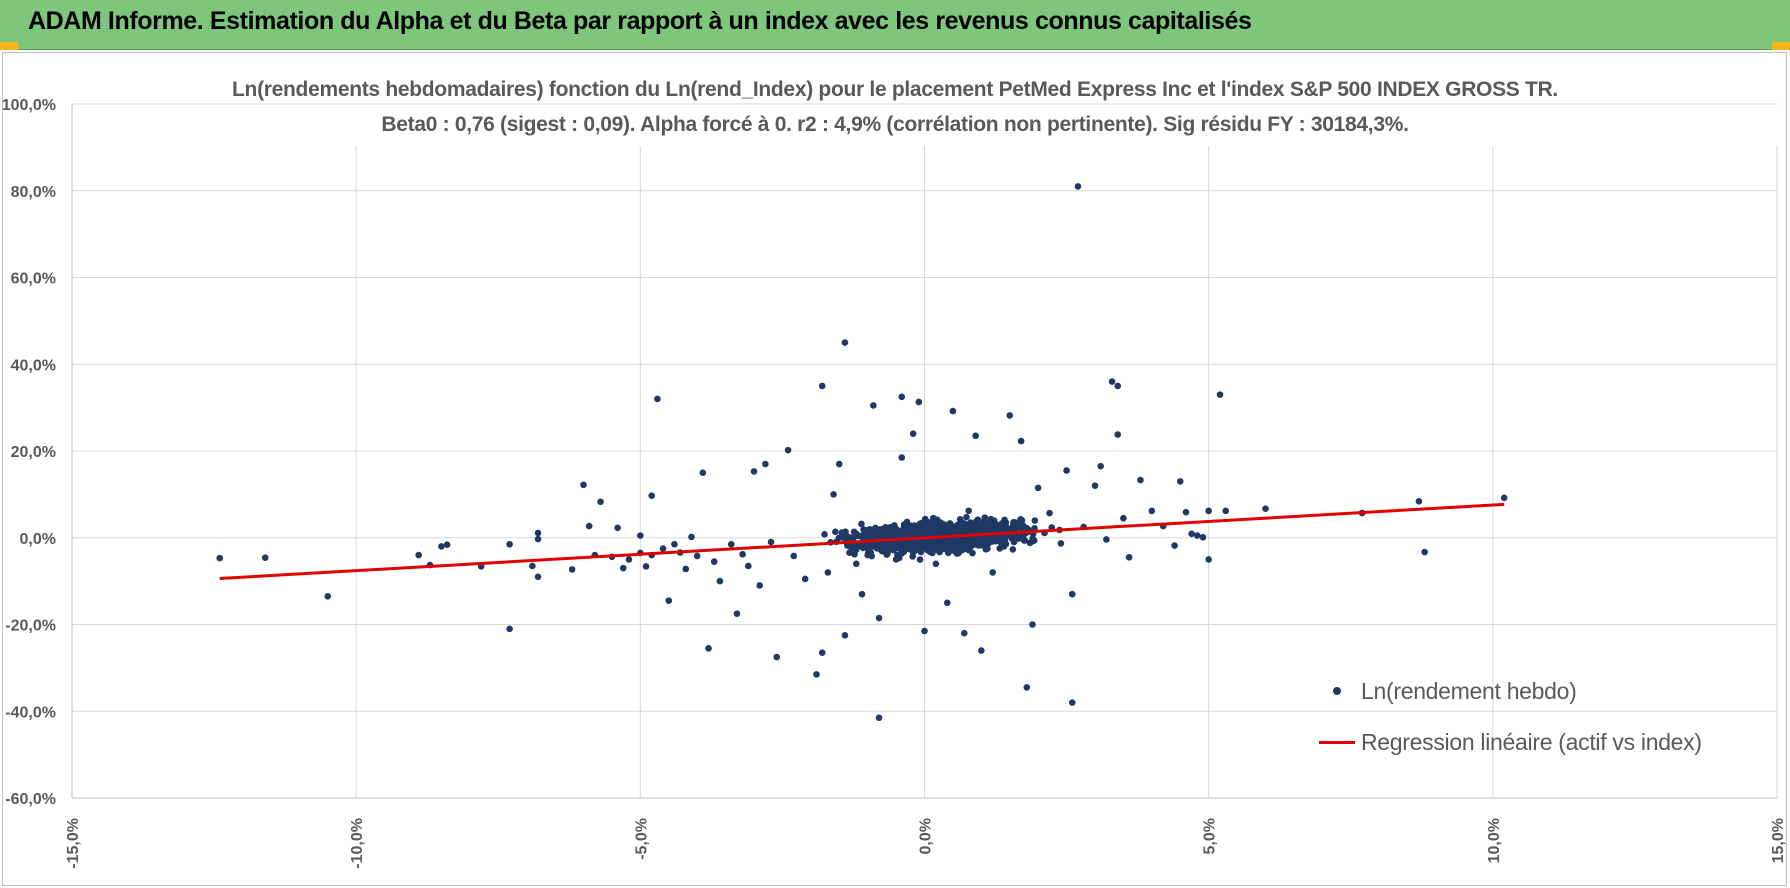 This screenshot has width=1790, height=888. What do you see at coordinates (73, 843) in the screenshot?
I see `x-tick-label: -15,0%` at bounding box center [73, 843].